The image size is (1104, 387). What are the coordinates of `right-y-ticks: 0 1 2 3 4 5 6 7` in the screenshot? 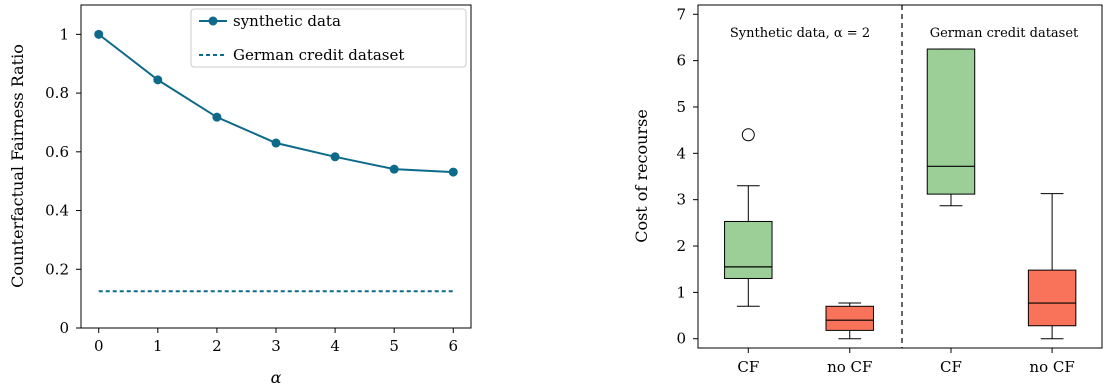 It's located at (687, 176).